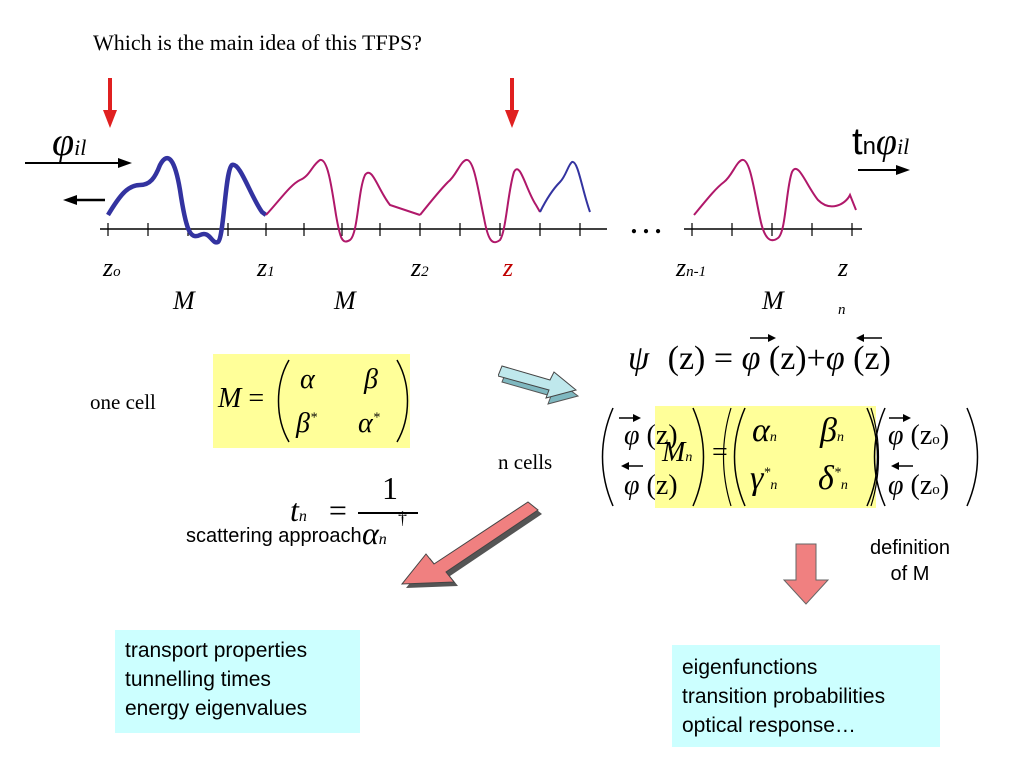 This screenshot has height=768, width=1024. Describe the element at coordinates (402, 518) in the screenshot. I see `tn-dagger: †` at that location.